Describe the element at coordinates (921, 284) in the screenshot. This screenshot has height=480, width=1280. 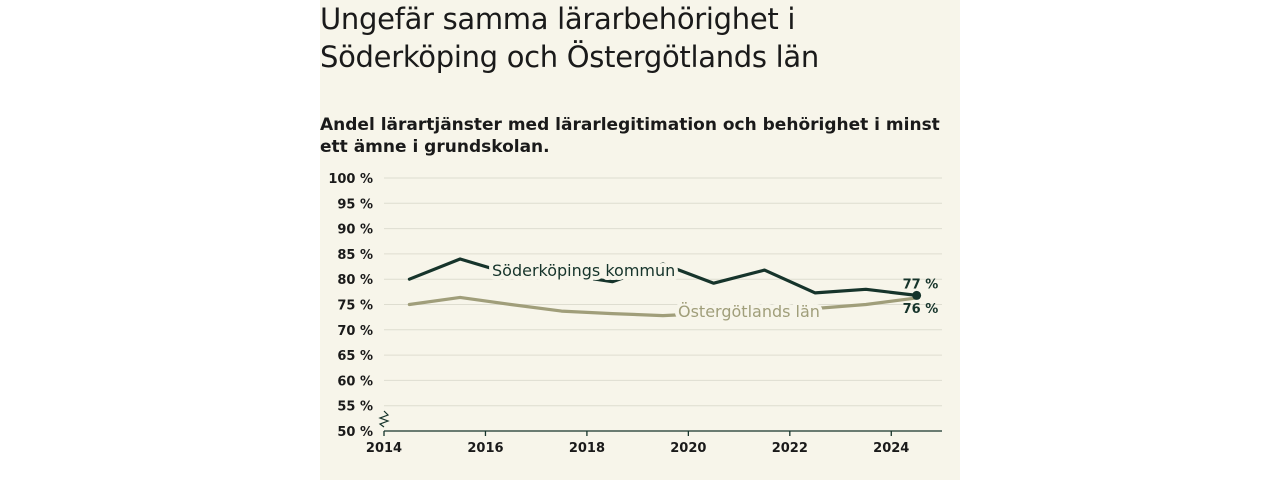
I see `end-value-label: 77 %` at that location.